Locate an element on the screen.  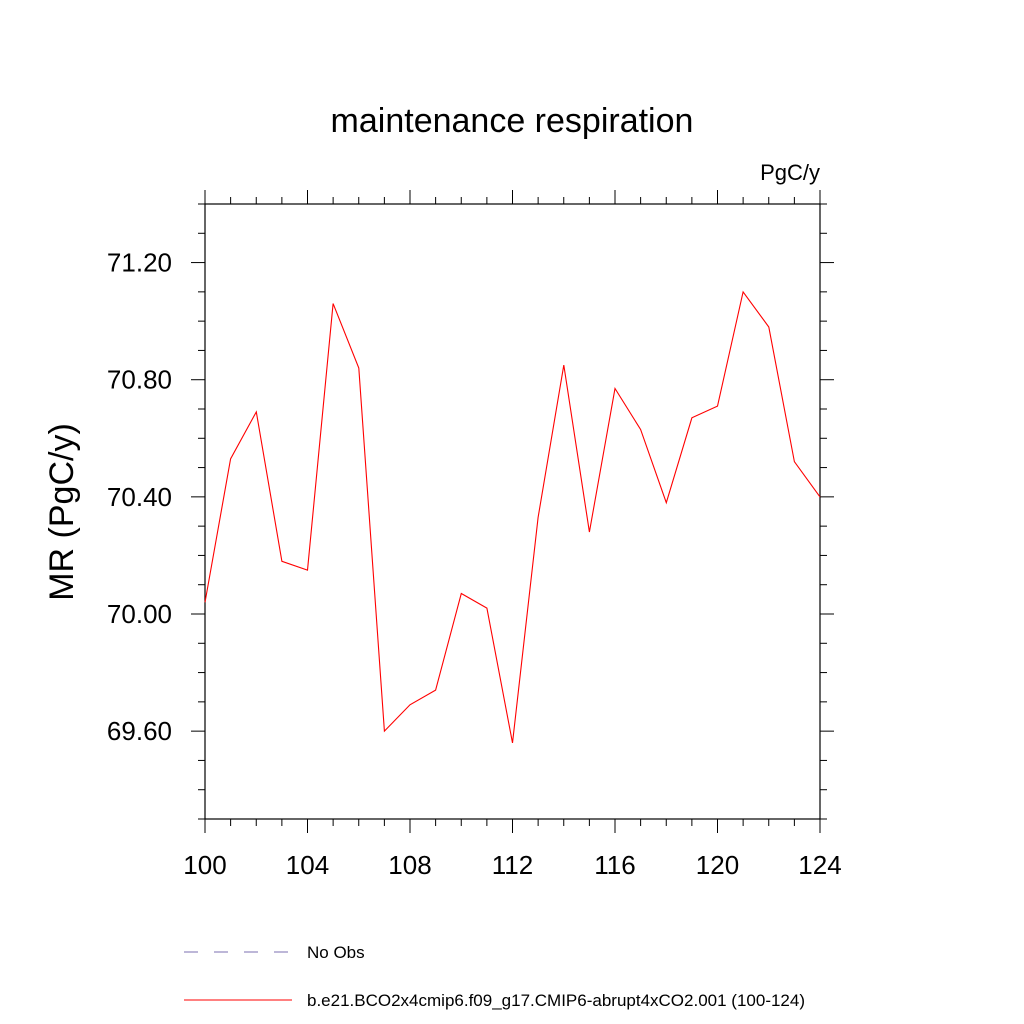
y-tick-label: 70.80 is located at coordinates (139, 380).